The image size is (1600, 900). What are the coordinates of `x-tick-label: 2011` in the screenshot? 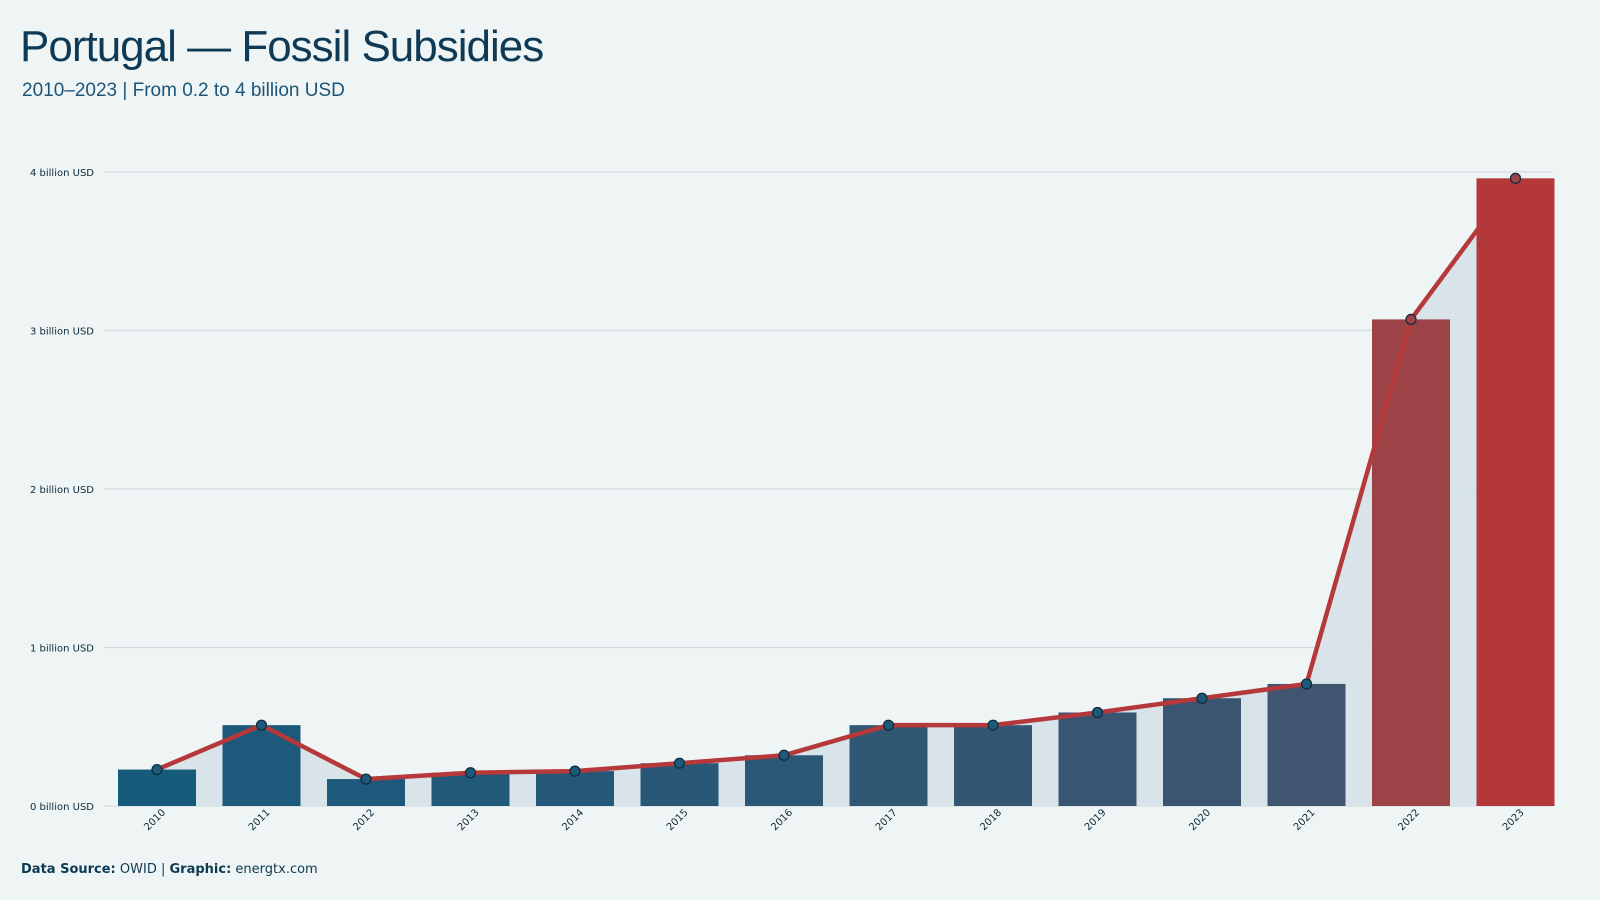 It's located at (260, 820).